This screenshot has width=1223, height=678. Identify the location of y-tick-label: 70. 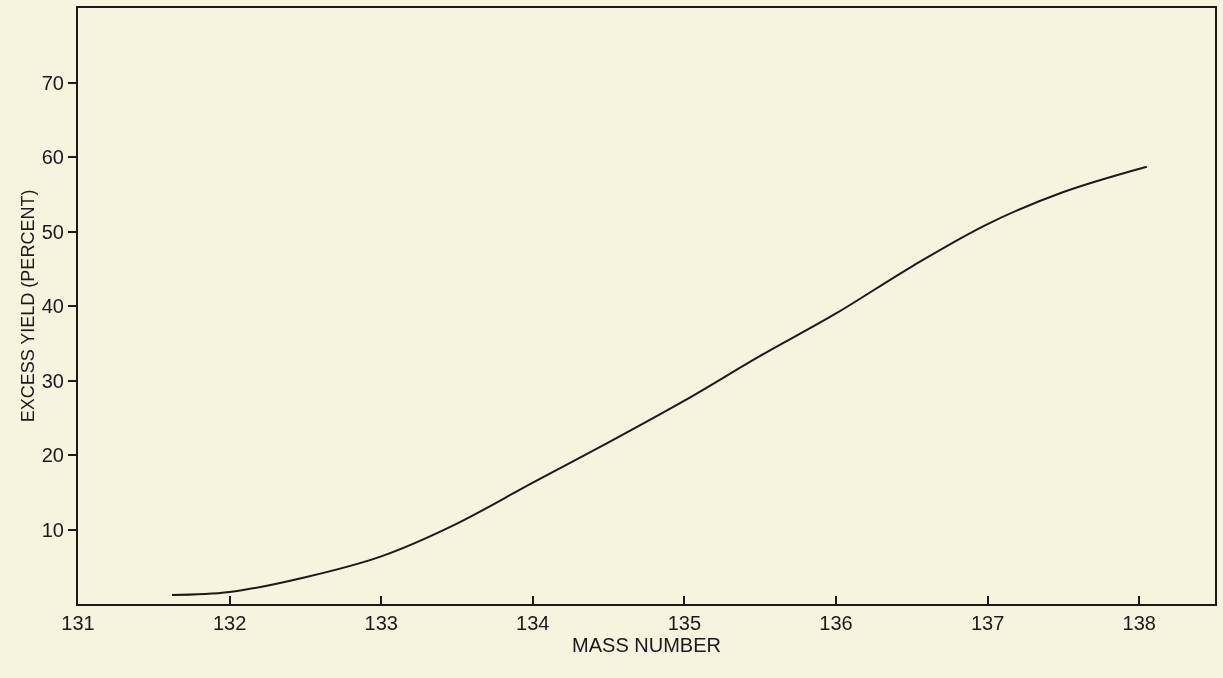
(52, 82).